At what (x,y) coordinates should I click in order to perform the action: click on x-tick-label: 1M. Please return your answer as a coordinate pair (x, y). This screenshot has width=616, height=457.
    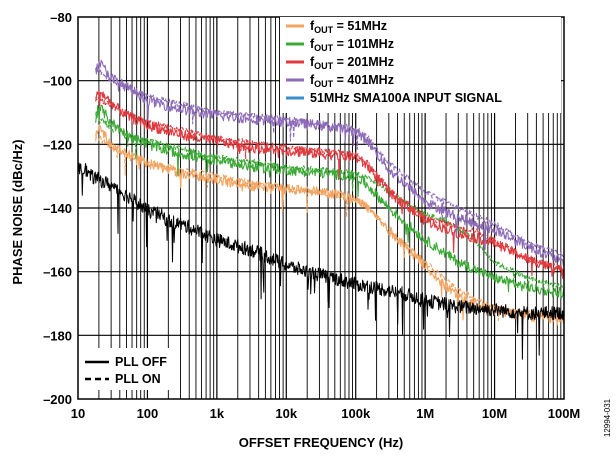
    Looking at the image, I should click on (425, 413).